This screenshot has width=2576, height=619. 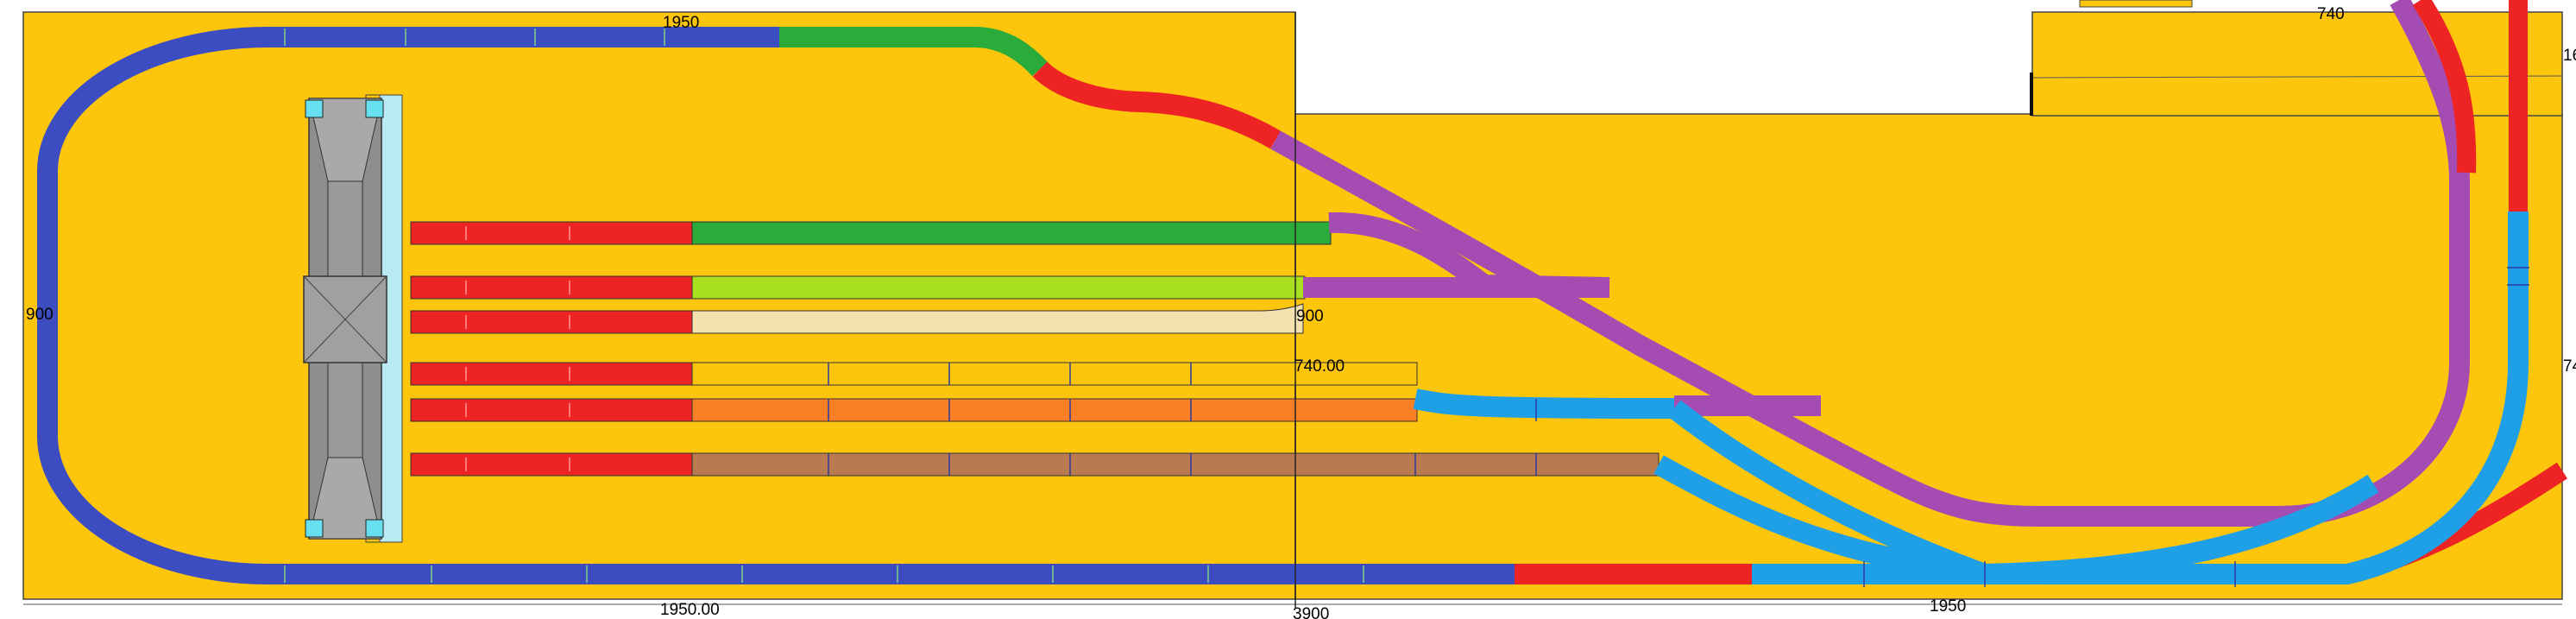 What do you see at coordinates (1320, 366) in the screenshot?
I see `dim-track-length: 740.00` at bounding box center [1320, 366].